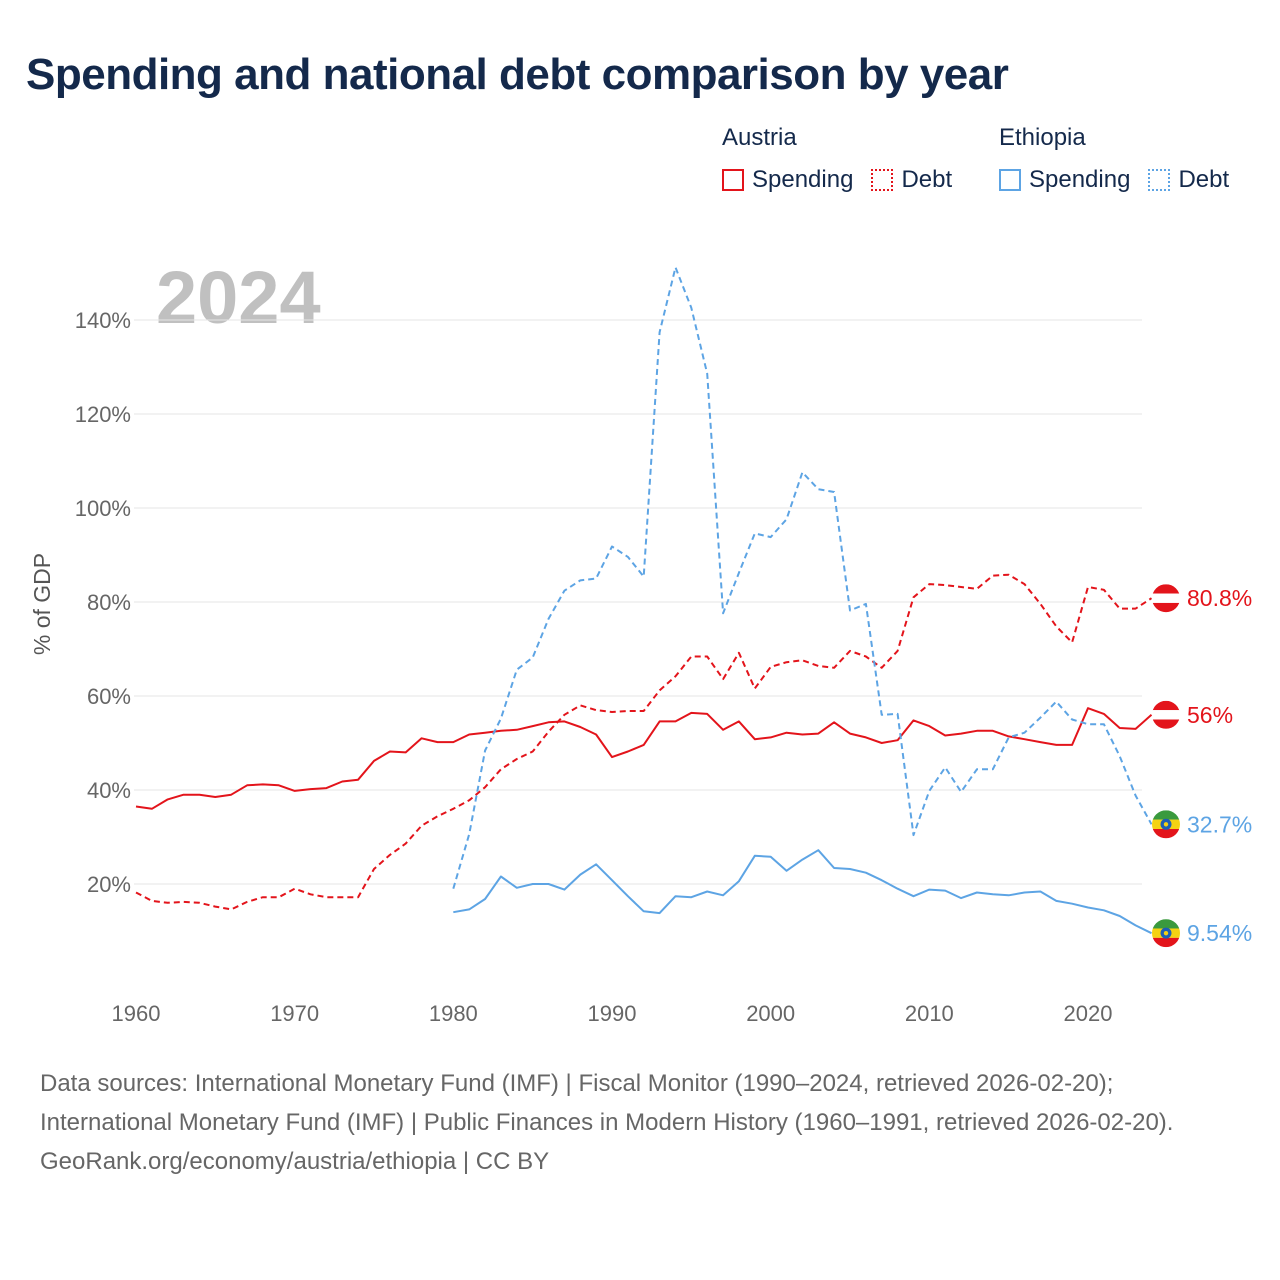 The height and width of the screenshot is (1280, 1280). Describe the element at coordinates (770, 1013) in the screenshot. I see `x-tick-label: 2000` at that location.